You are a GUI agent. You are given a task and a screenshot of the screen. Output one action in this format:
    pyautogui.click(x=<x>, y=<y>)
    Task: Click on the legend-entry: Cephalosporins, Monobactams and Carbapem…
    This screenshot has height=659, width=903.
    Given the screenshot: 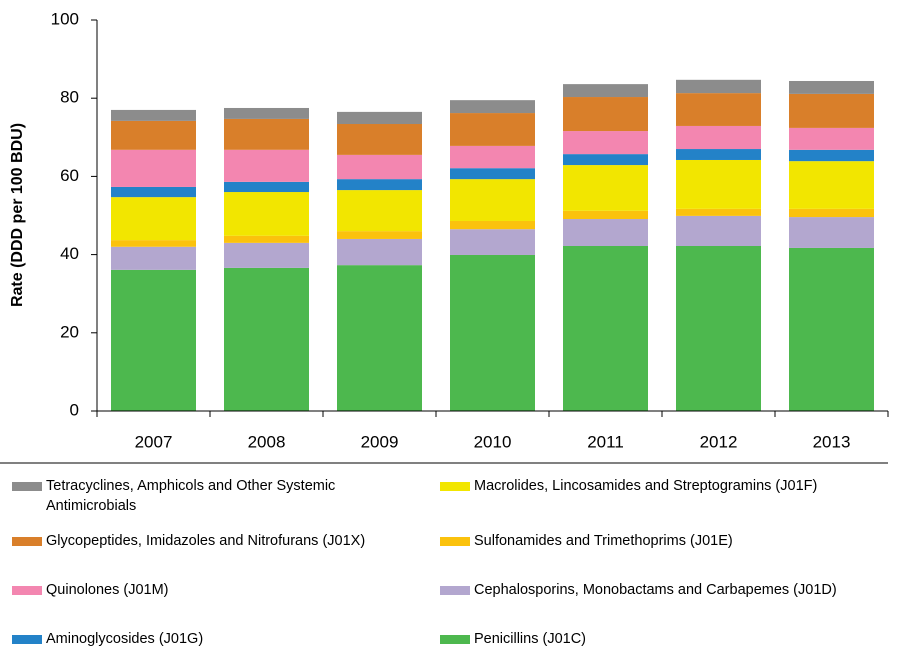 What is the action you would take?
    pyautogui.click(x=667, y=590)
    